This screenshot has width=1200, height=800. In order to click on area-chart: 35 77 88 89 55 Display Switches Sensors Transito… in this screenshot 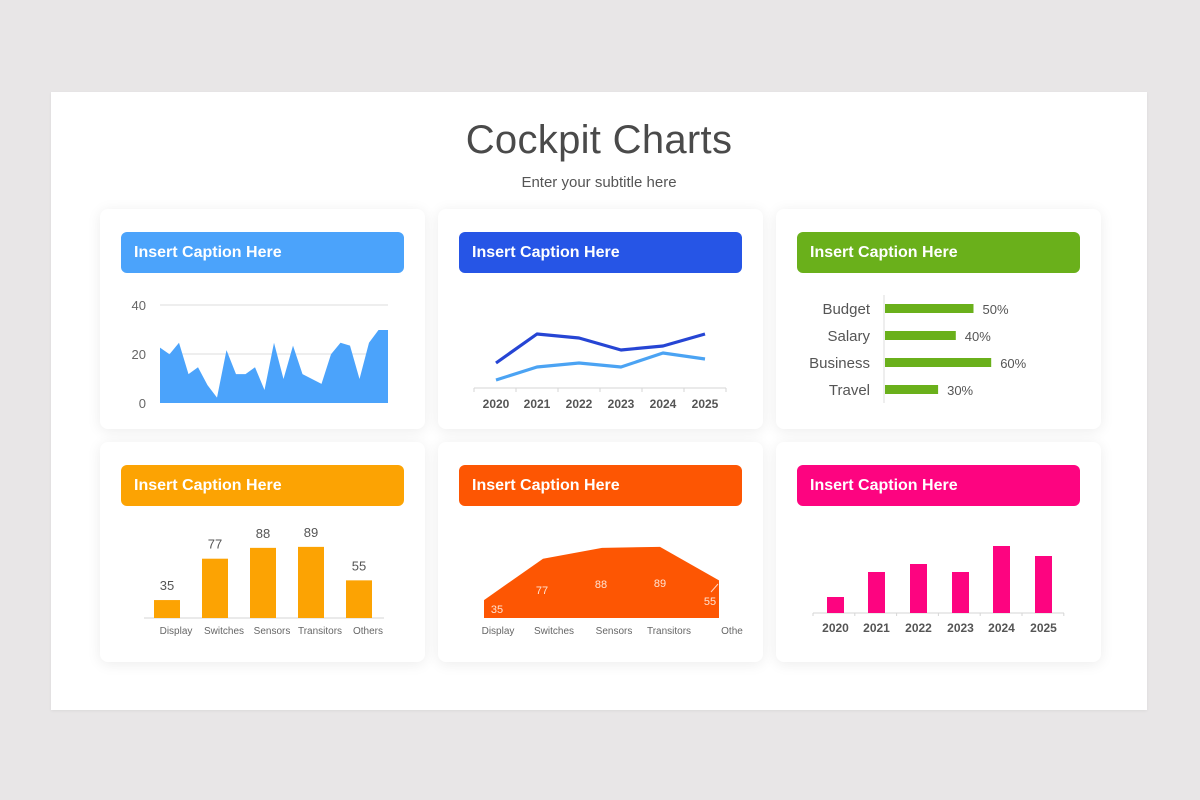, I will do `click(612, 591)`.